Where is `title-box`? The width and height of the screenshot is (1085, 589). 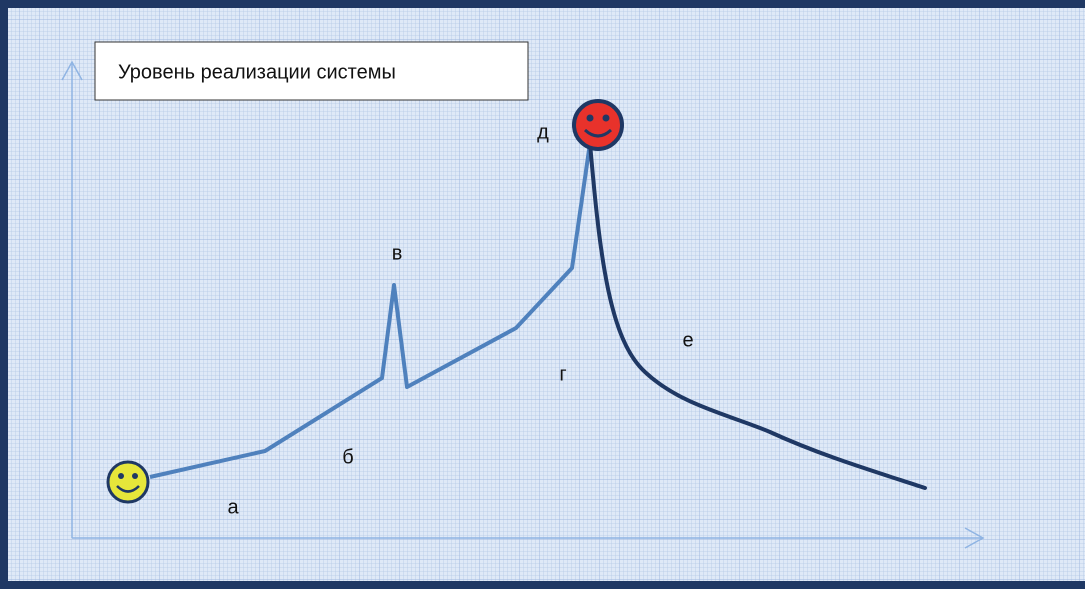 title-box is located at coordinates (311, 71).